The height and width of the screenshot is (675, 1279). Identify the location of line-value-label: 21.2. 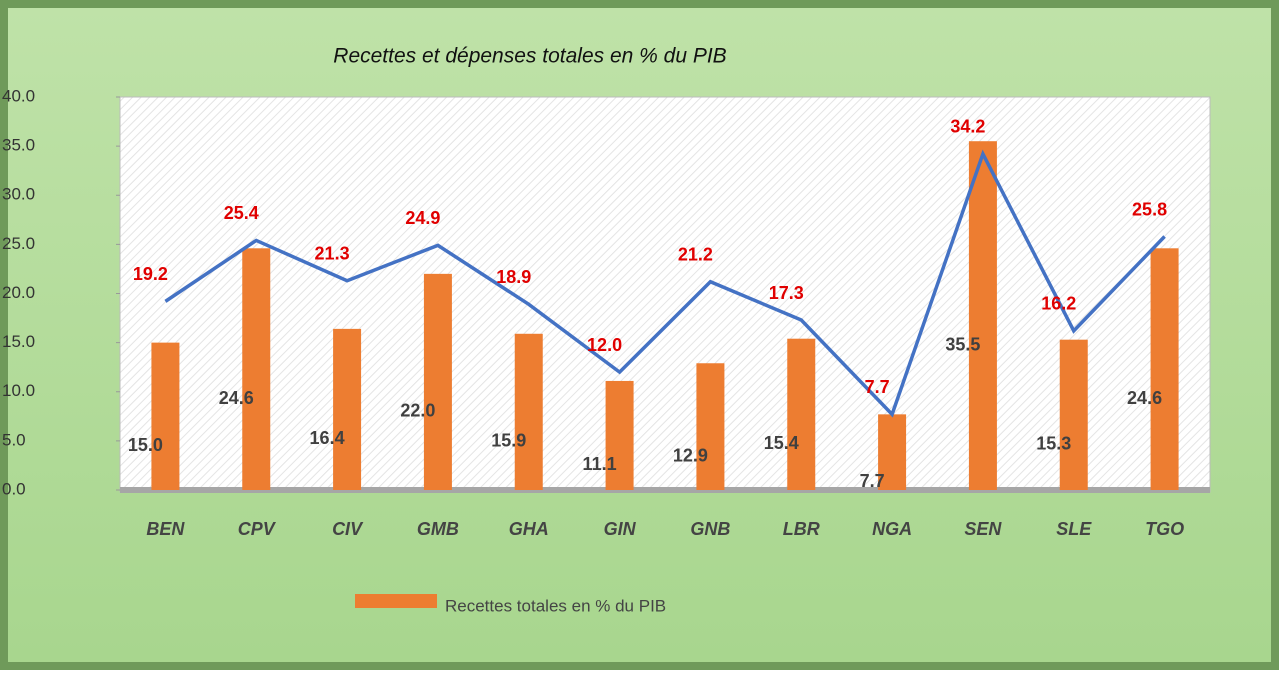
(695, 254).